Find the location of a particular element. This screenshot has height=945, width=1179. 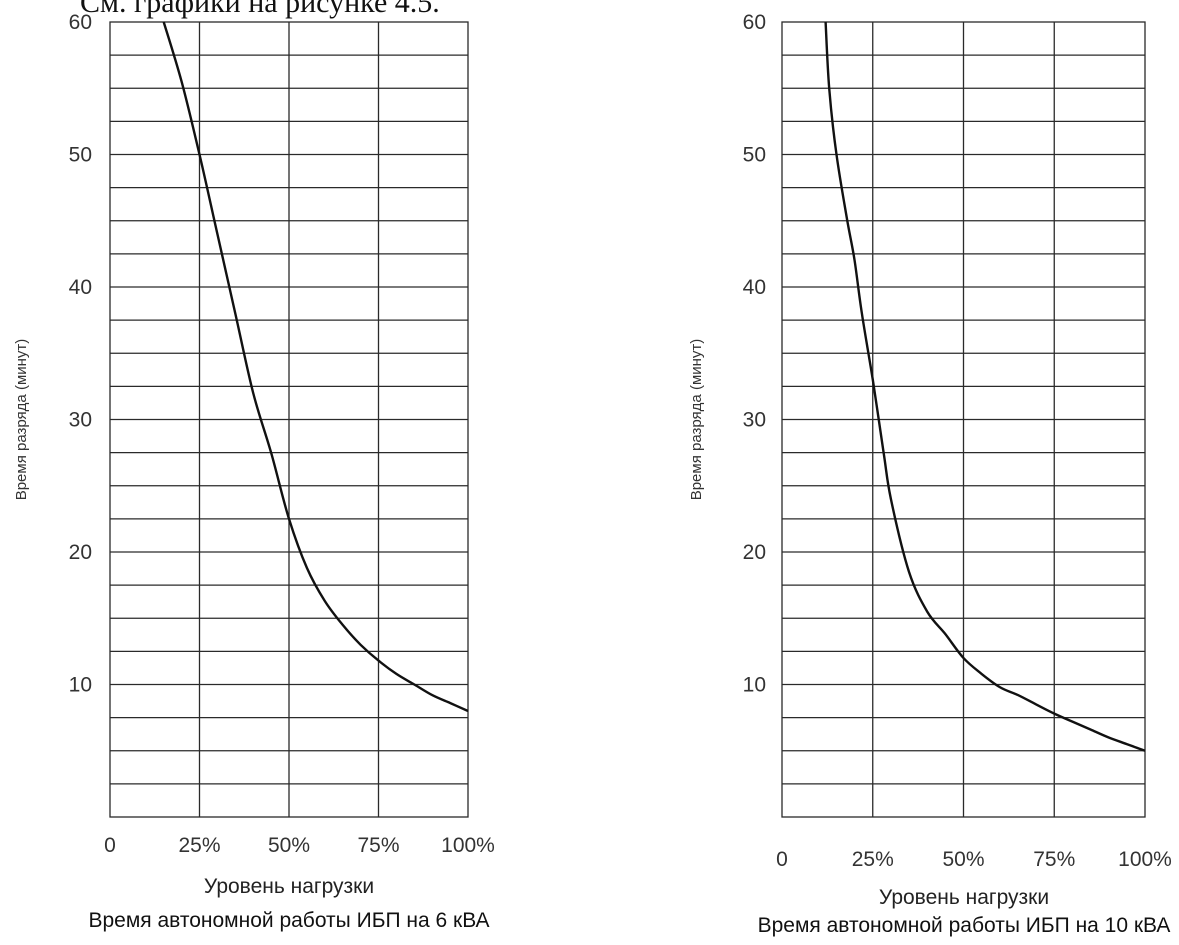

page-heading: См. графики на рисунке 4.5. is located at coordinates (260, 9).